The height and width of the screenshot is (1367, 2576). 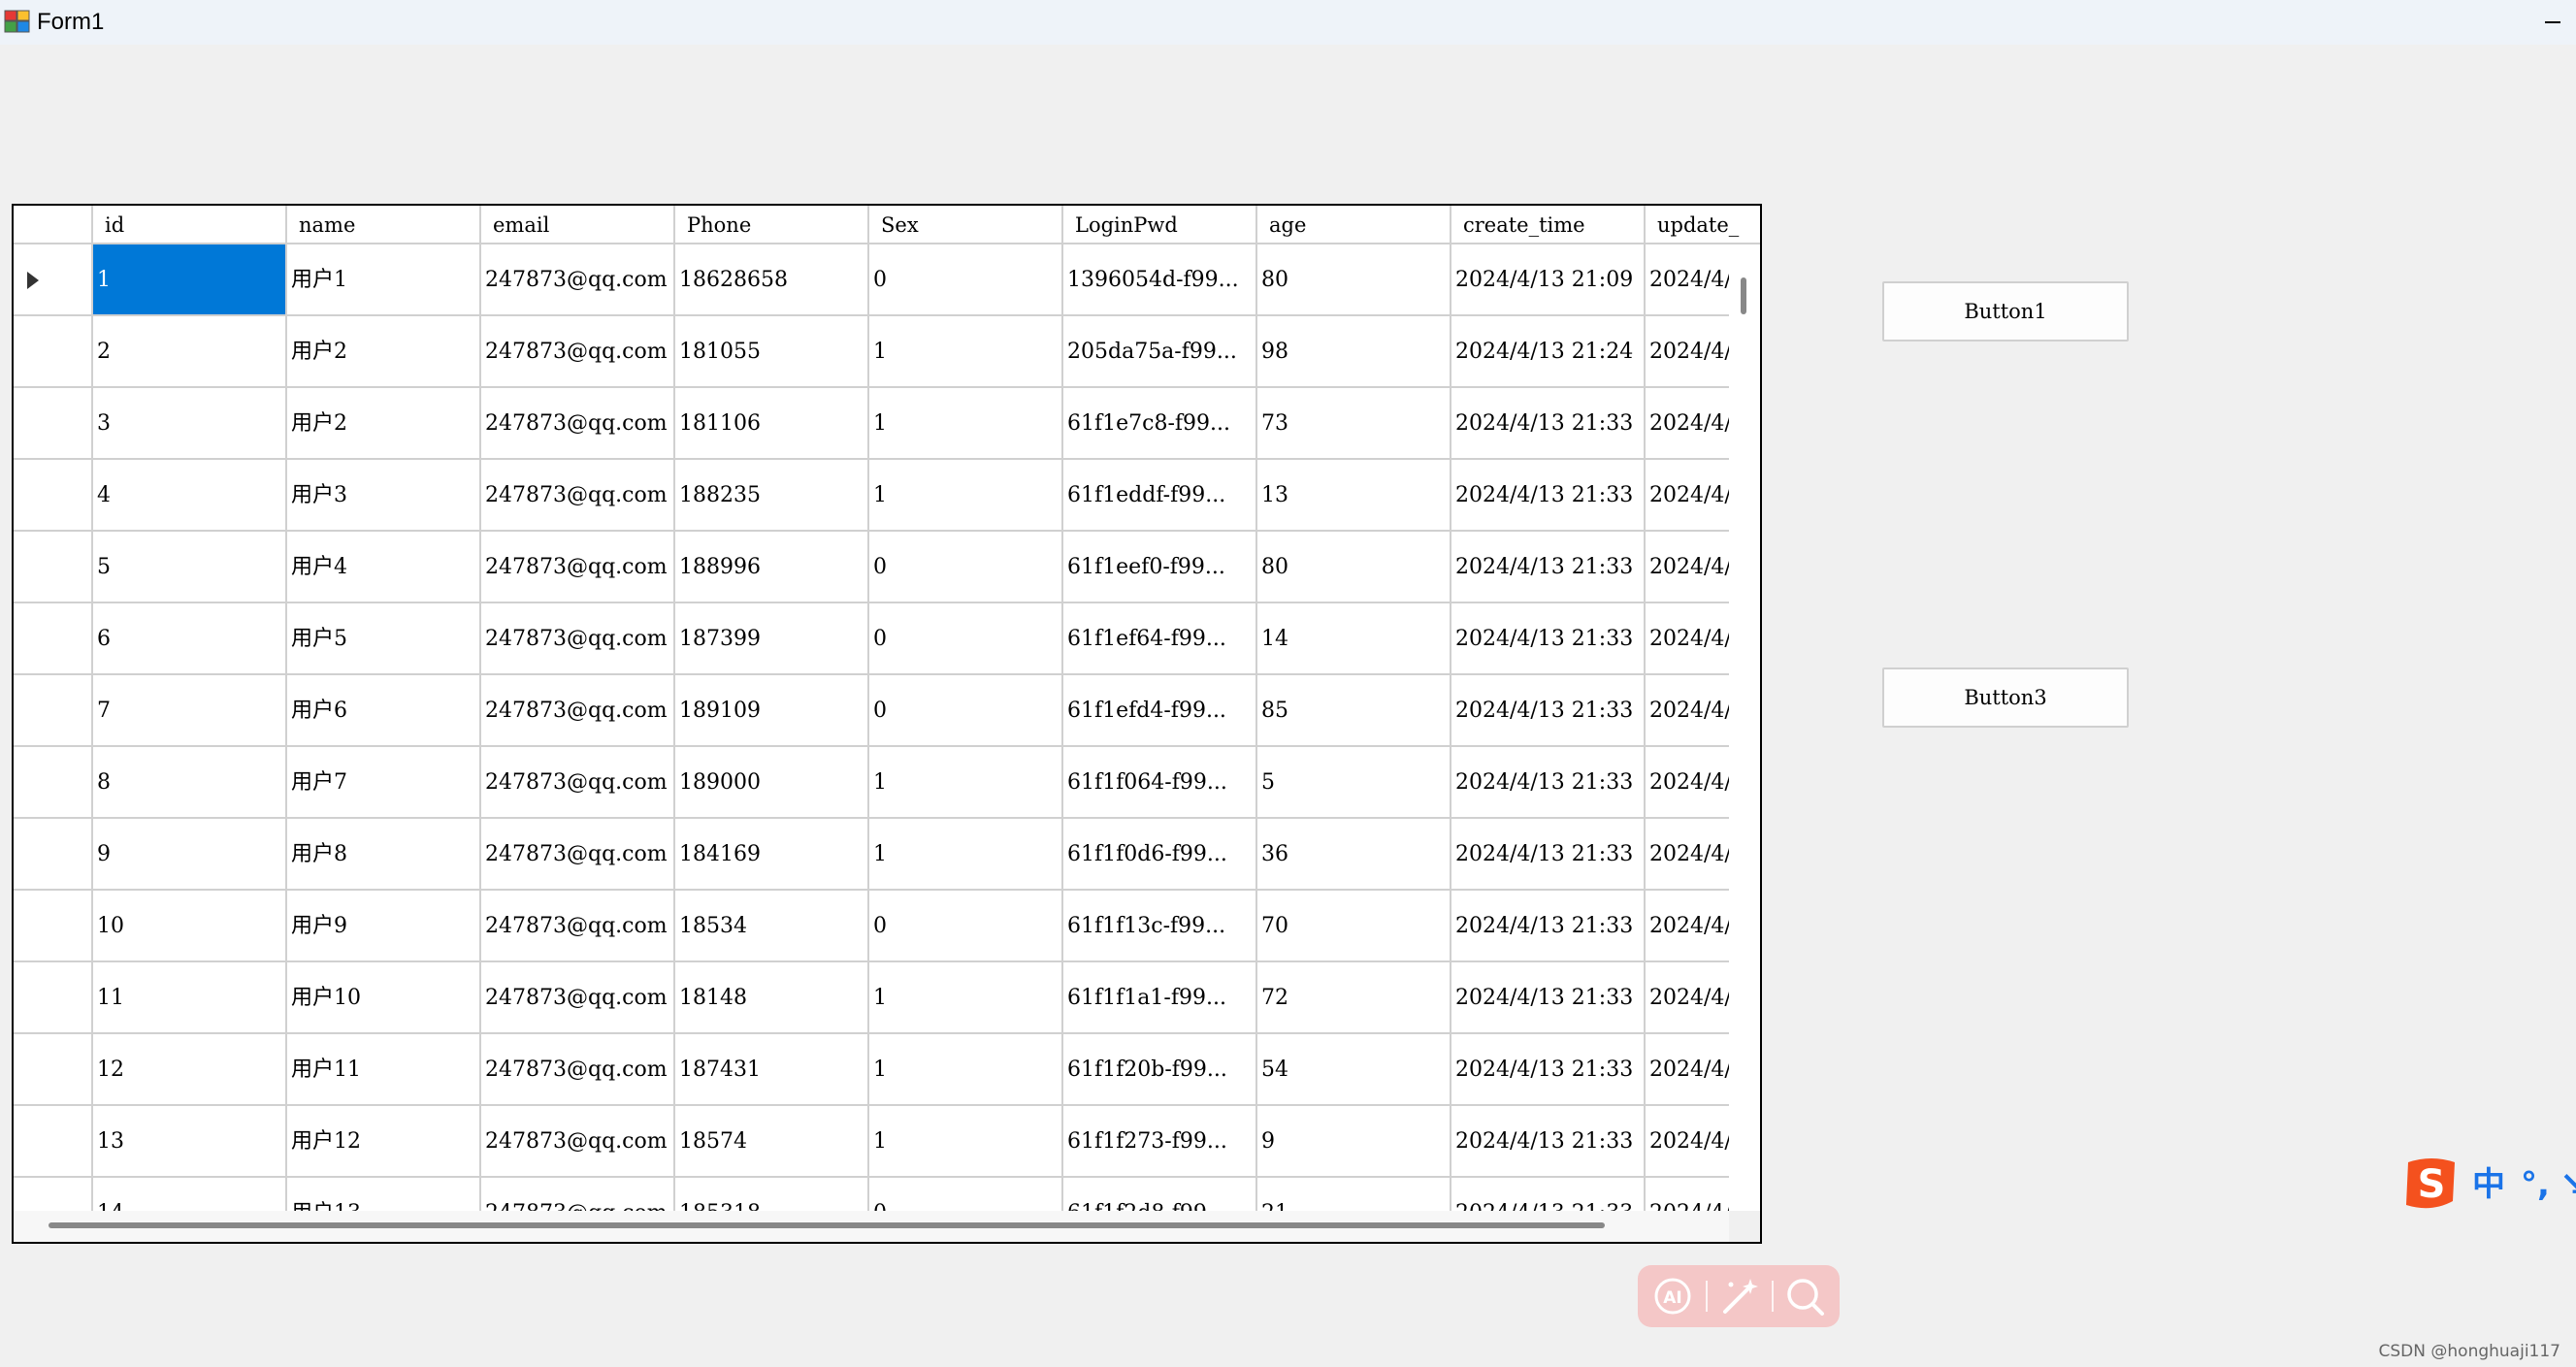 I want to click on minimize-button, so click(x=2556, y=22).